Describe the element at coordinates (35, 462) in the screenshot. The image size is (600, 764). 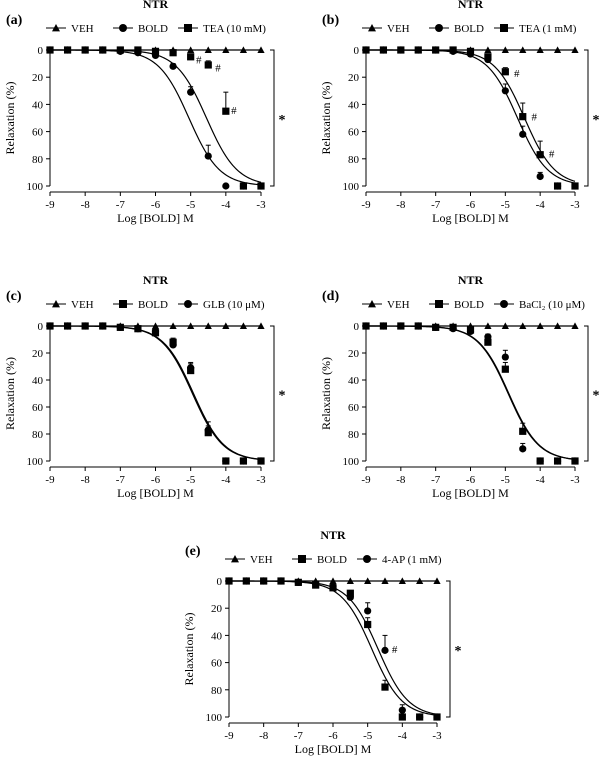
I see `y-tick-label: 100` at that location.